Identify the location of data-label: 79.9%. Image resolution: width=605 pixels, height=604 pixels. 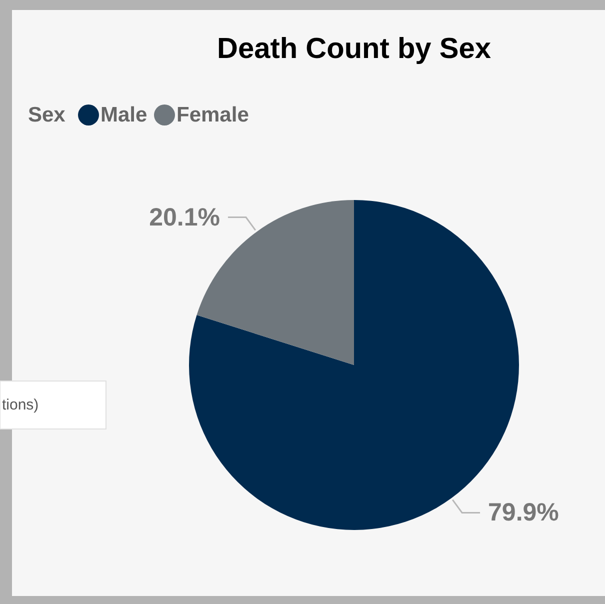
(523, 512).